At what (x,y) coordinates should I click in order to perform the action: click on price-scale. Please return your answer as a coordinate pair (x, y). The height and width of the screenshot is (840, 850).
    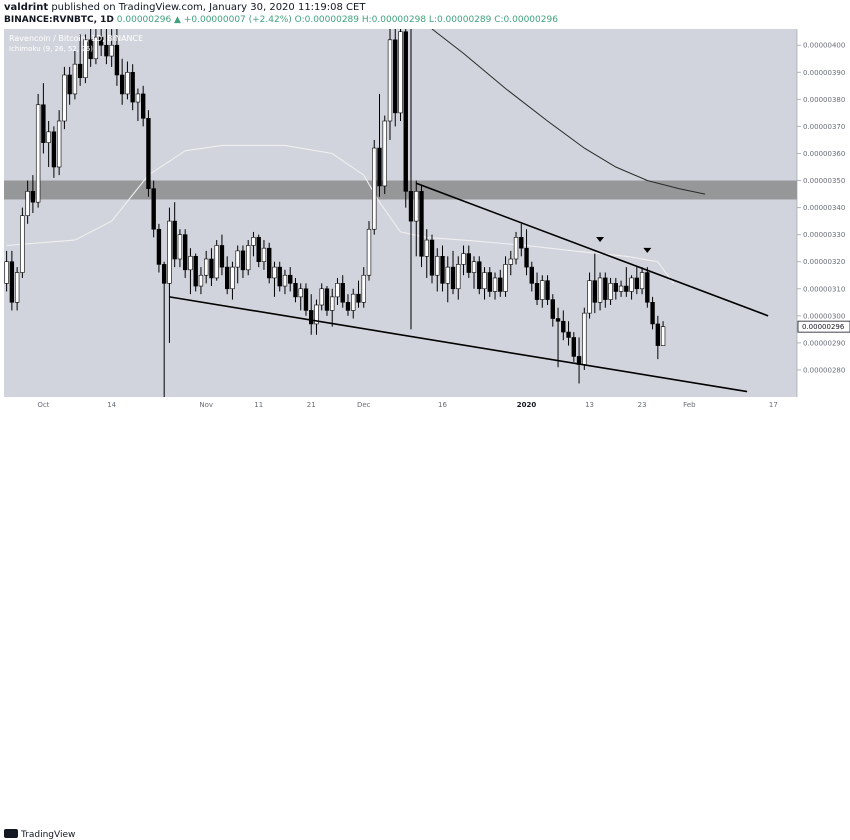
    Looking at the image, I should click on (823, 213).